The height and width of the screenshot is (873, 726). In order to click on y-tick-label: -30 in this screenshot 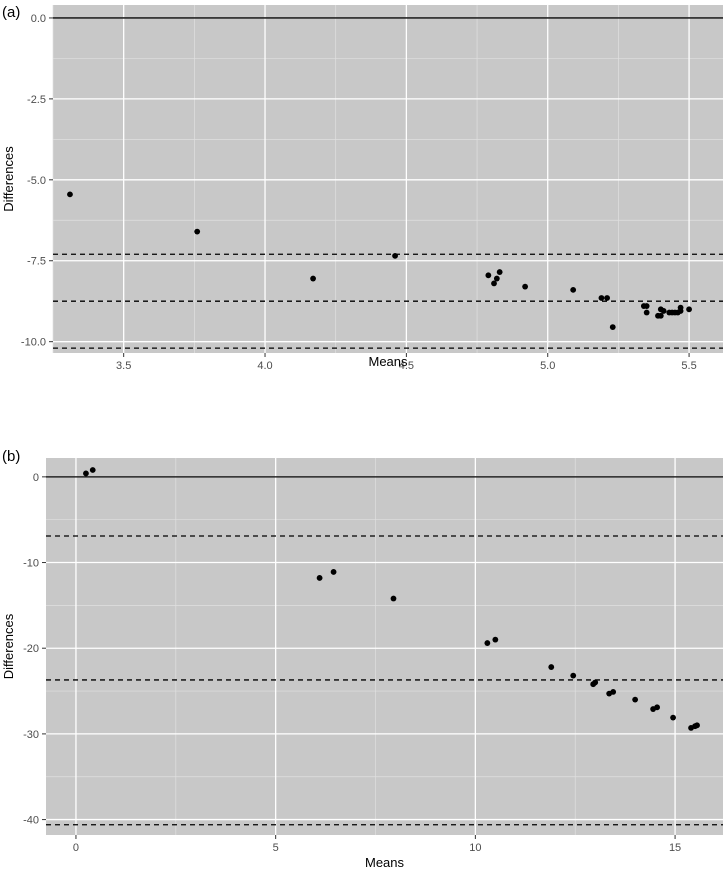, I will do `click(31, 735)`.